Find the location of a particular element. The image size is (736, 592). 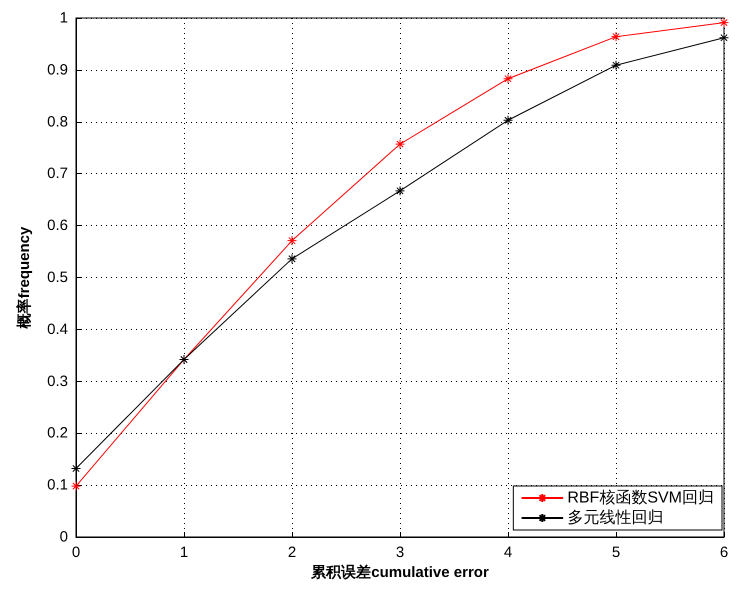

y-tick-label: 0 is located at coordinates (64, 537).